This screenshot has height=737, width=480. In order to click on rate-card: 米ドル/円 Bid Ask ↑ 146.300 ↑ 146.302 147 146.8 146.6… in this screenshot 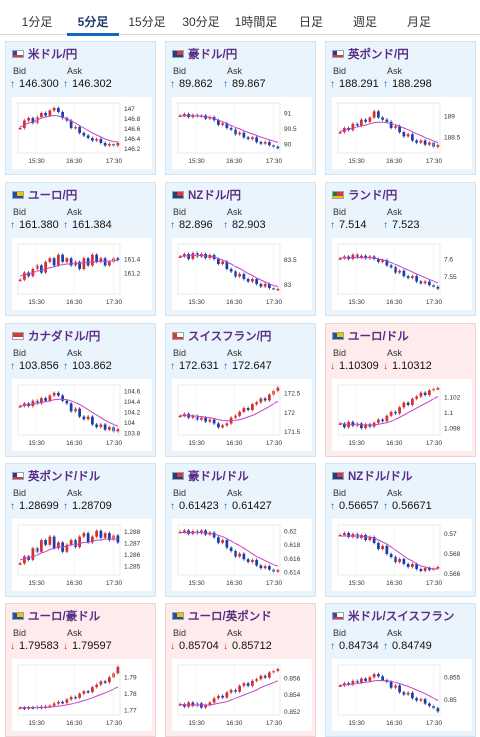, I will do `click(80, 108)`.